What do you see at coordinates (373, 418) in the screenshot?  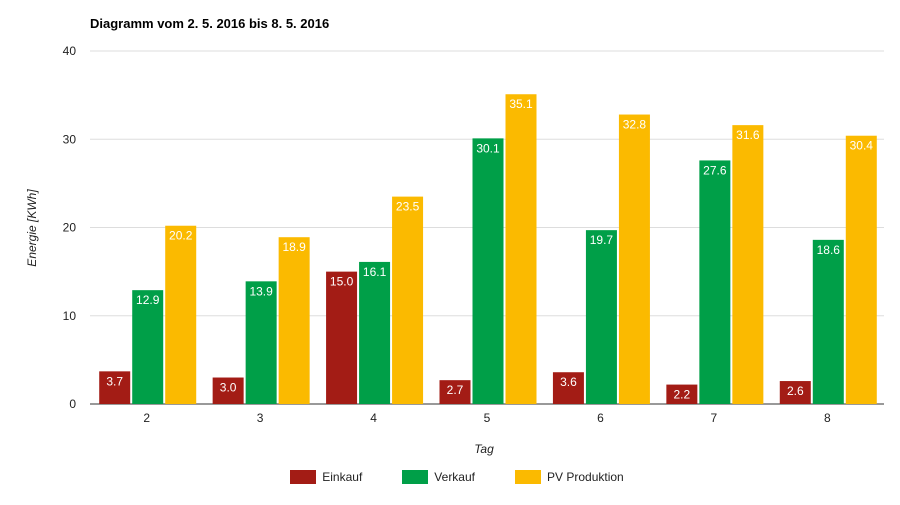 I see `x-tick-label: 4` at bounding box center [373, 418].